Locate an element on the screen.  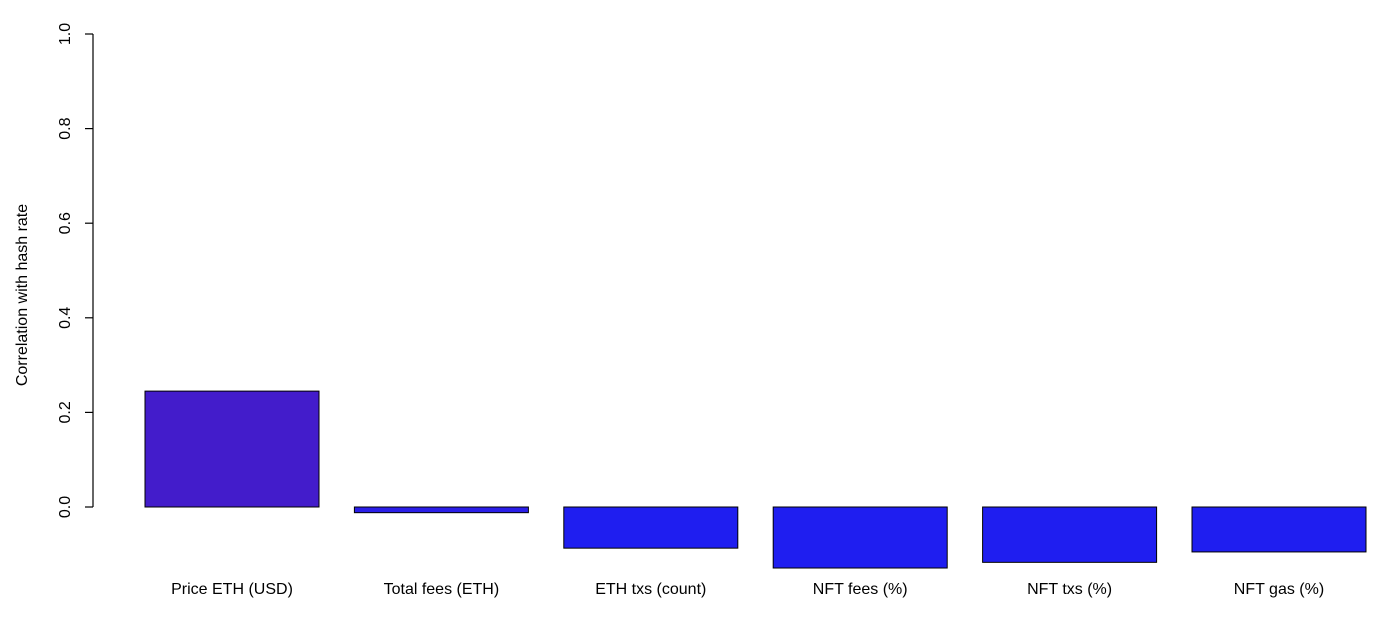
y-tick-label: 1.0 is located at coordinates (65, 34).